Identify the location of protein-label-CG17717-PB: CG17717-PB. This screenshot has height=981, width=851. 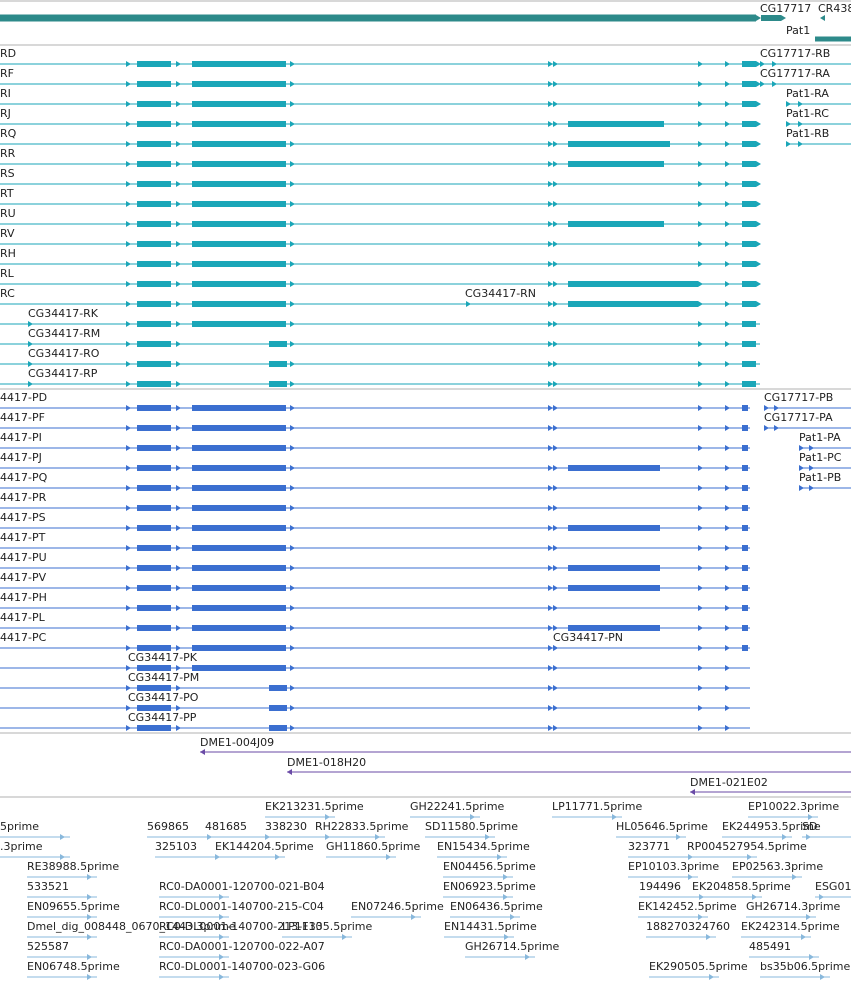
(798, 397).